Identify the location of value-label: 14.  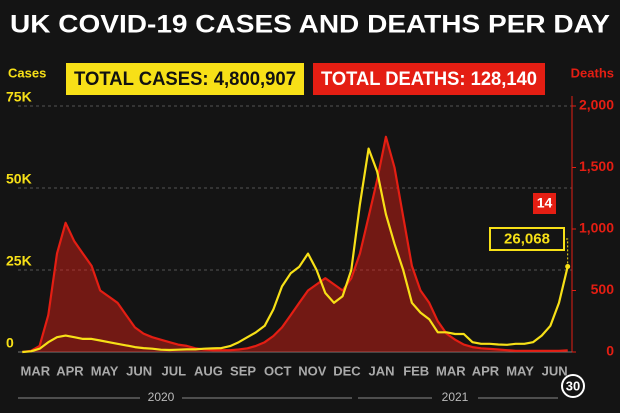
(545, 203).